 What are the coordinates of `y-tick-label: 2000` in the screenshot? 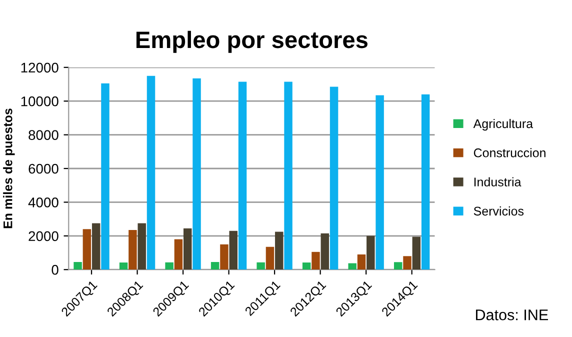 It's located at (43, 236).